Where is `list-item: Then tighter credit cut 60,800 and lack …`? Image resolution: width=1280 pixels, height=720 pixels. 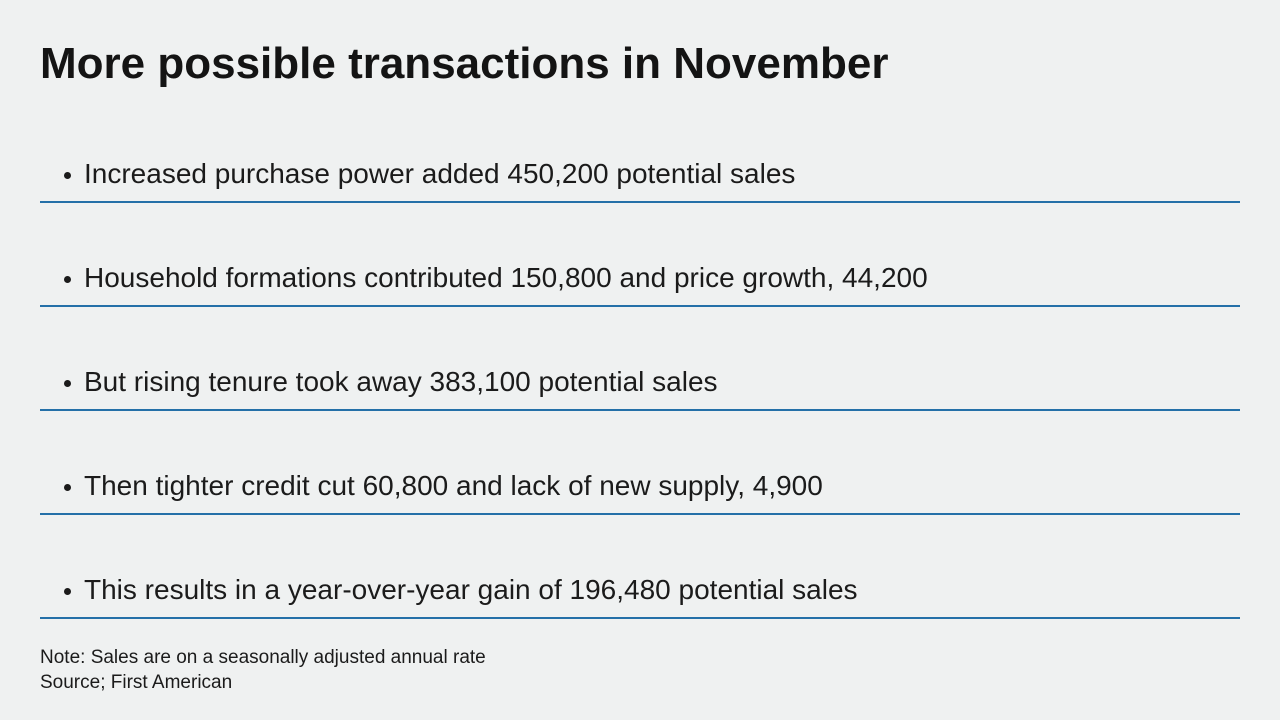 list-item: Then tighter credit cut 60,800 and lack … is located at coordinates (640, 492).